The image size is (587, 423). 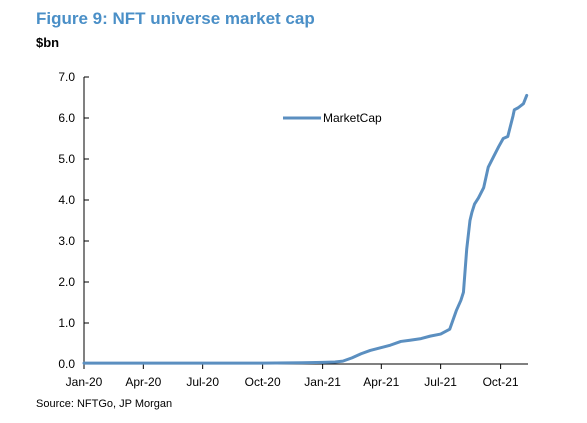 What do you see at coordinates (66, 77) in the screenshot?
I see `y-tick-label: 7.0` at bounding box center [66, 77].